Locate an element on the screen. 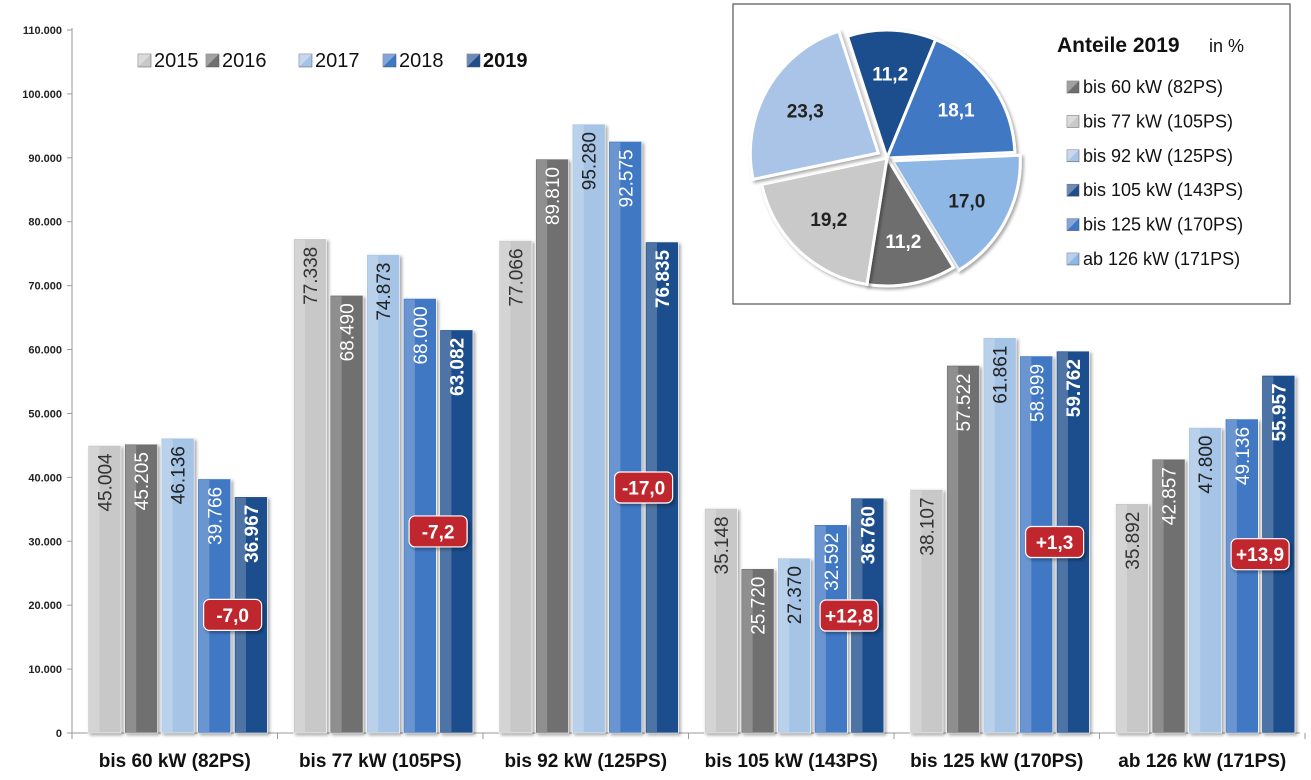 The width and height of the screenshot is (1311, 780). legend-label: 2015 is located at coordinates (176, 61).